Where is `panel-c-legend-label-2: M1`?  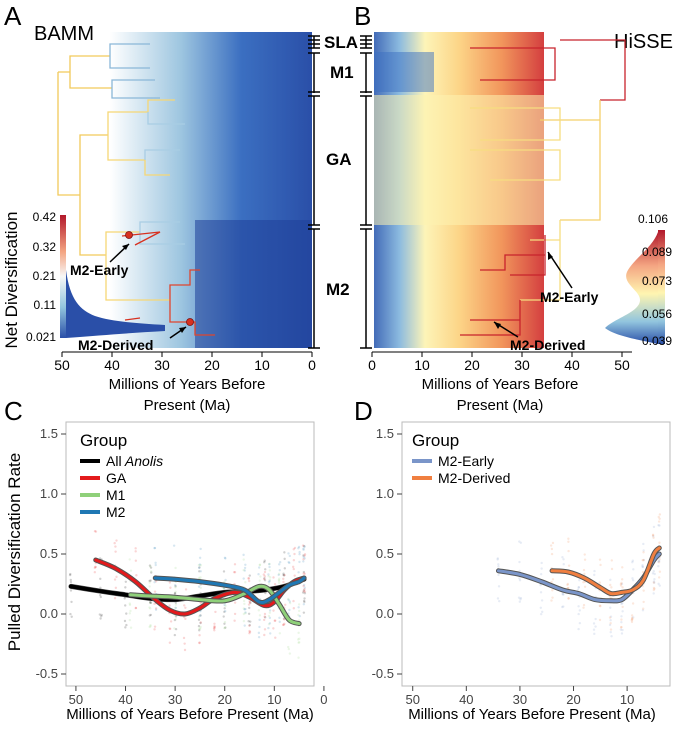
panel-c-legend-label-2: M1 is located at coordinates (116, 495).